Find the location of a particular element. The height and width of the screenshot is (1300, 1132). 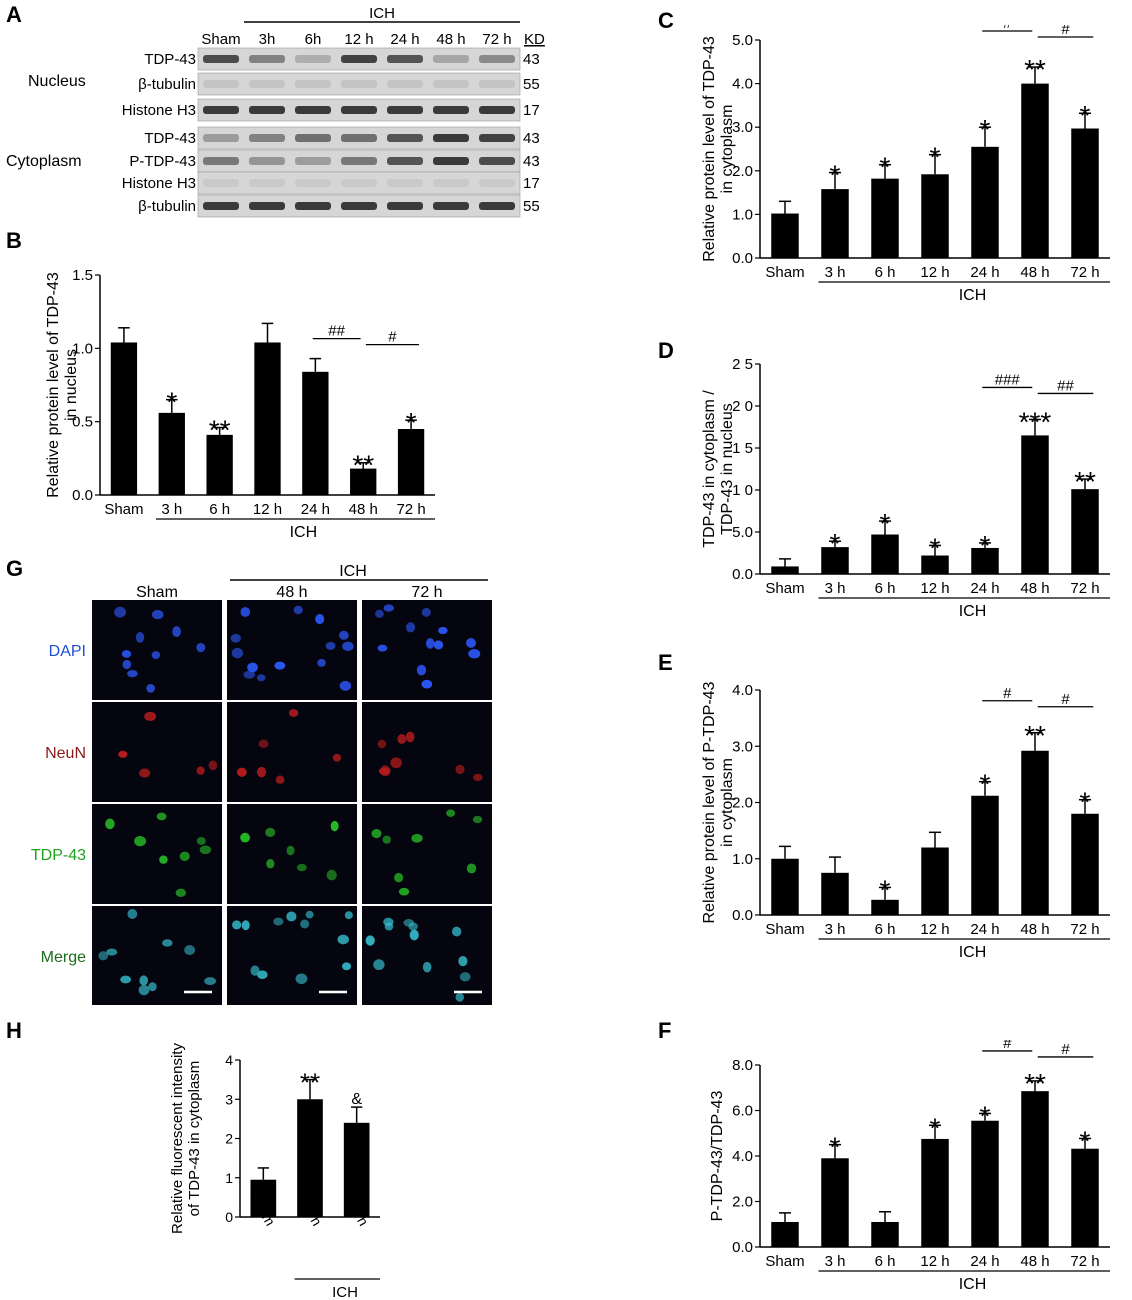

bracket-label: ### is located at coordinates (1008, 379).